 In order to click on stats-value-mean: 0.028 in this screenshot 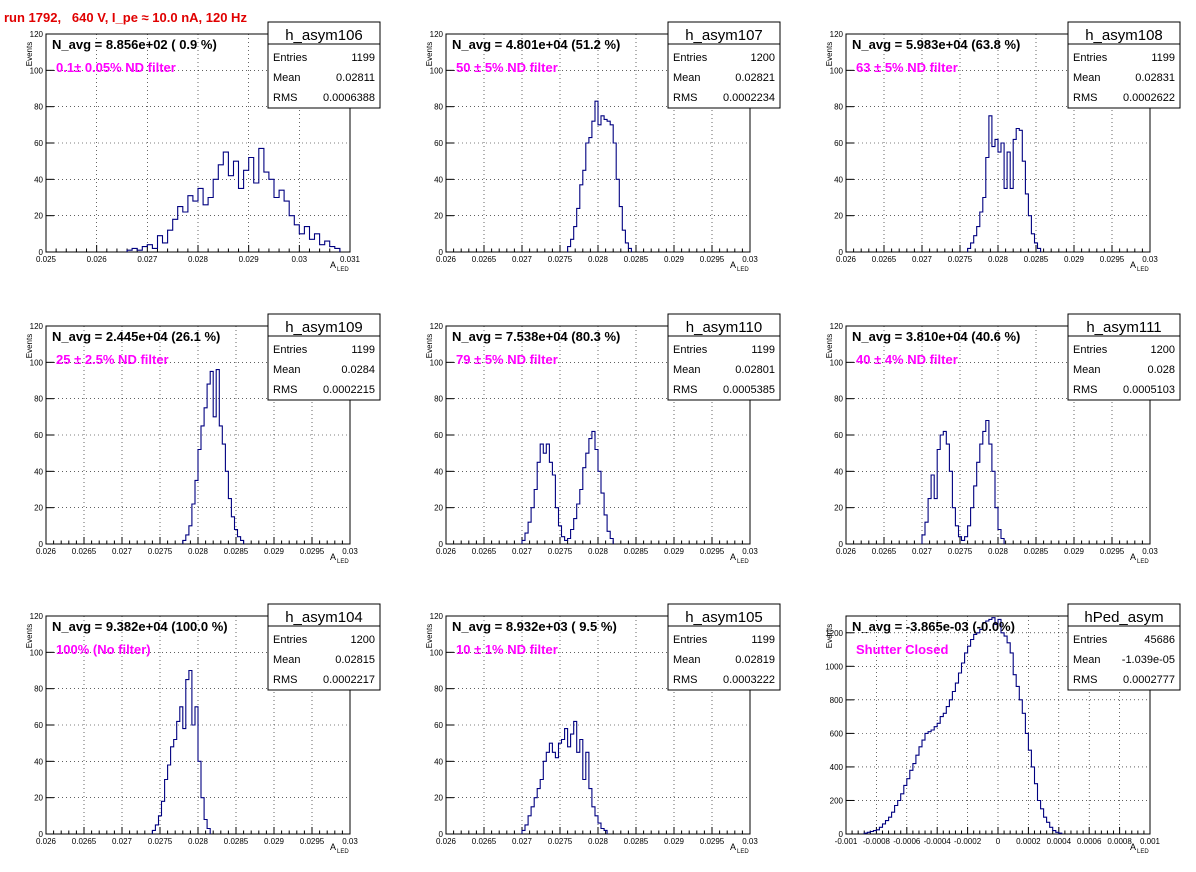, I will do `click(1161, 370)`.